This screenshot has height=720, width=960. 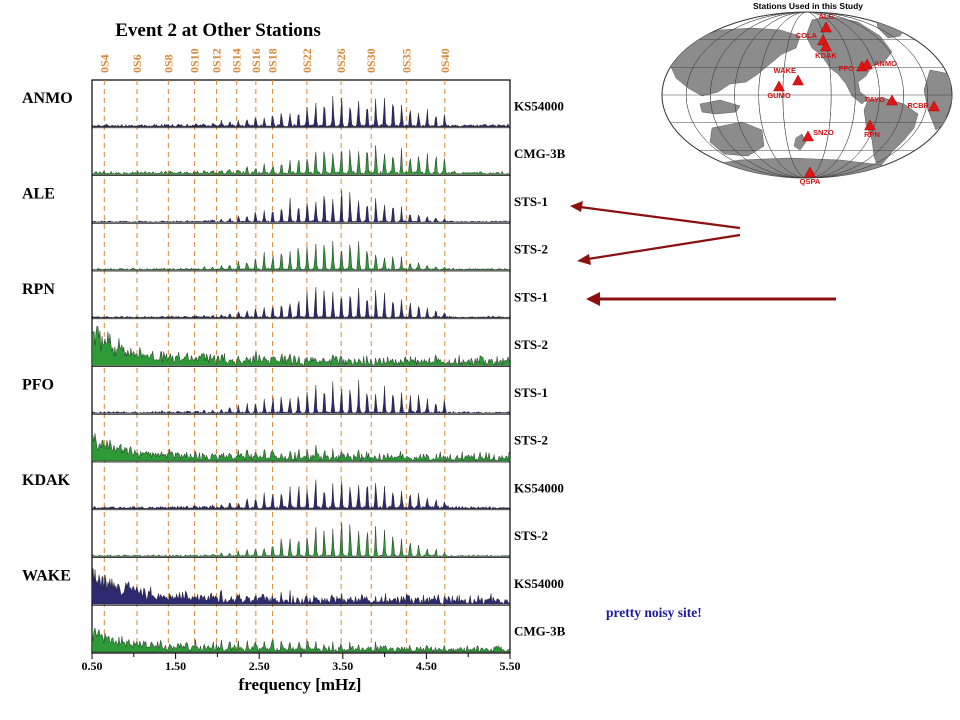 What do you see at coordinates (301, 640) in the screenshot?
I see `trace-wake-cmg-3b` at bounding box center [301, 640].